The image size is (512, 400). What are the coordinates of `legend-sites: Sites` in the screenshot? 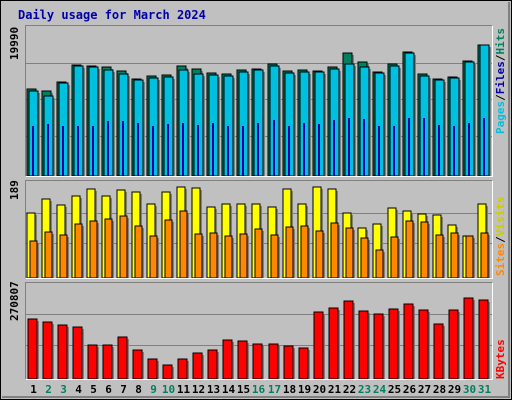 It's located at (500, 259).